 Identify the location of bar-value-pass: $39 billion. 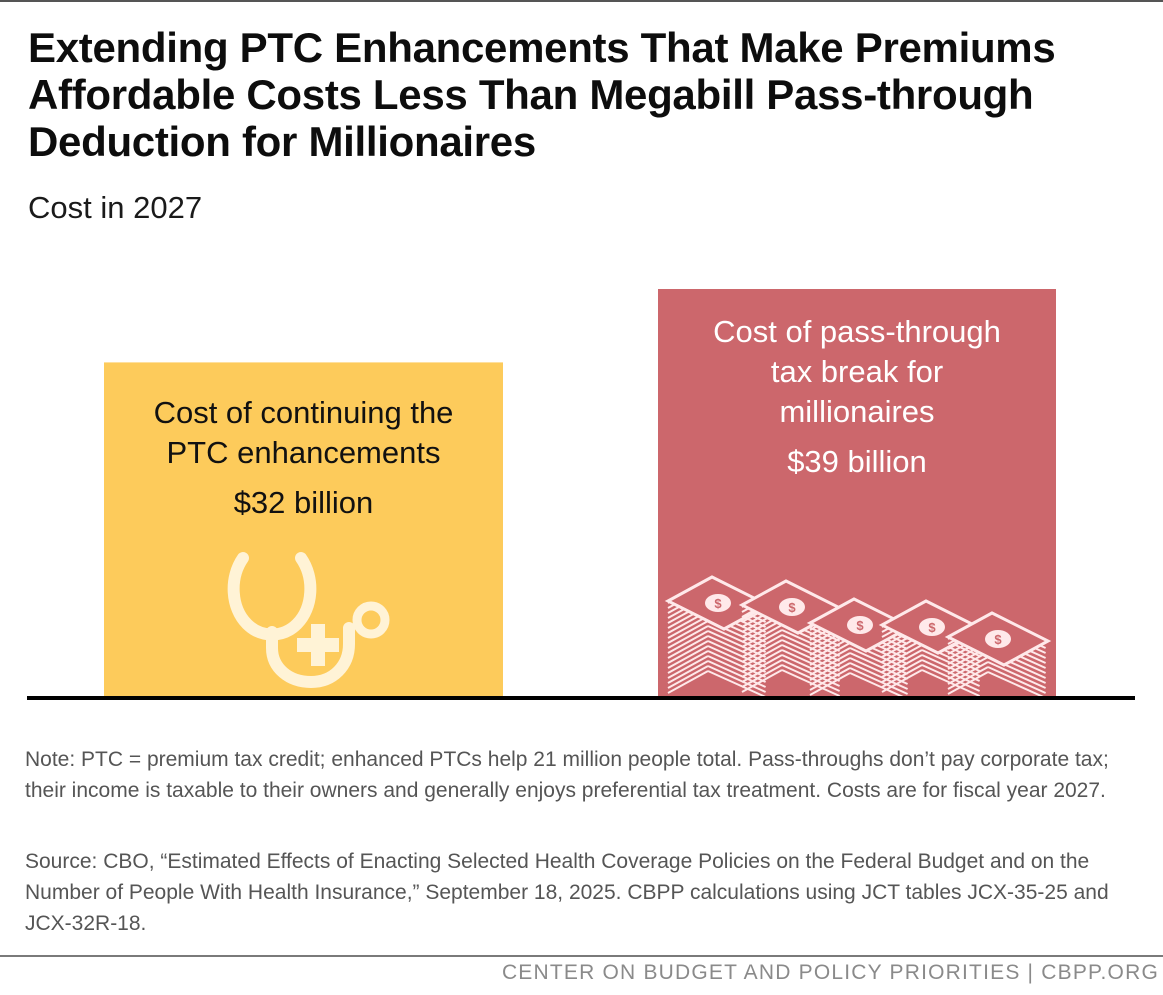
(857, 461).